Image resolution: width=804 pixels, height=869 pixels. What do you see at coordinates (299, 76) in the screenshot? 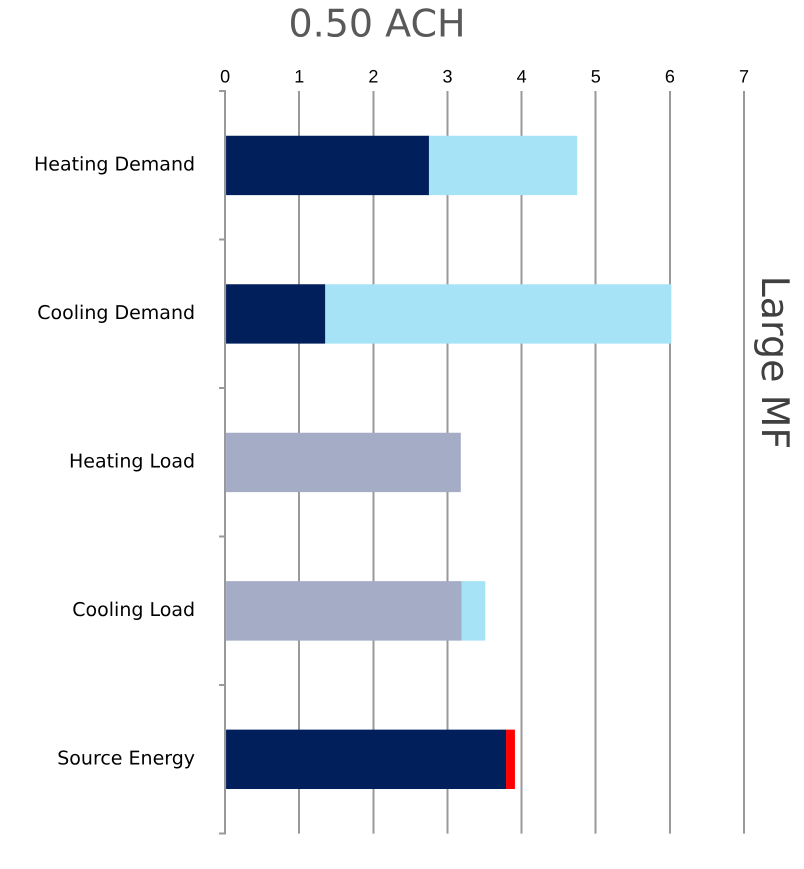
I see `x-tick-label: 1` at bounding box center [299, 76].